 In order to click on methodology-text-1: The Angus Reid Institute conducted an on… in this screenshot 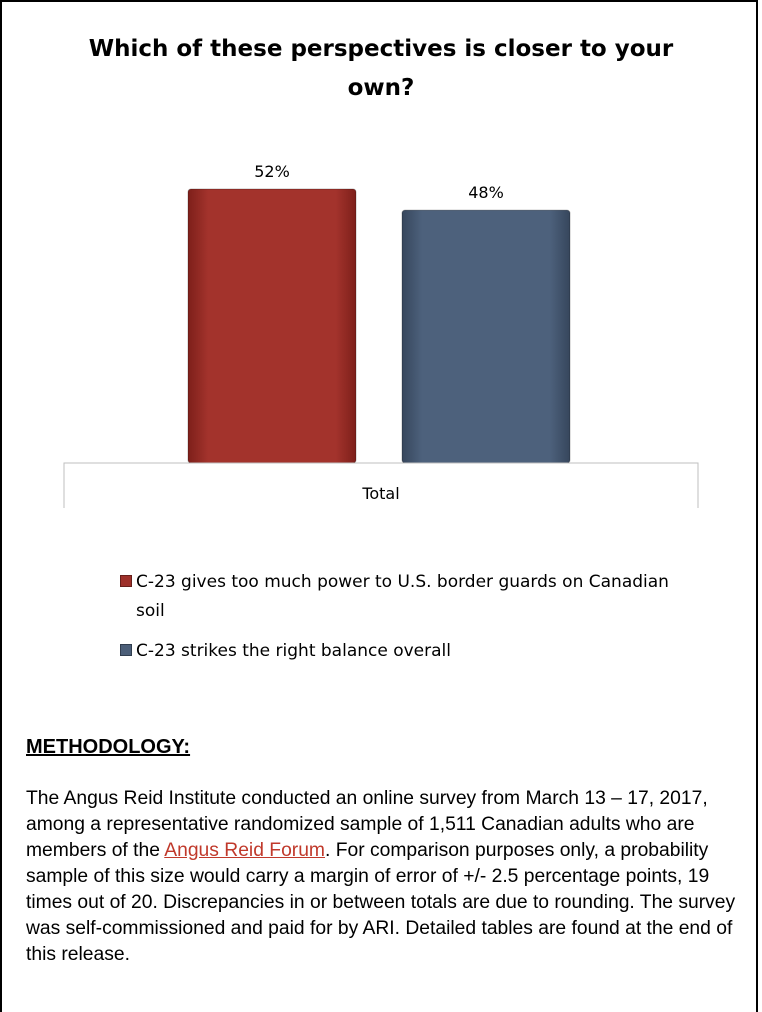, I will do `click(367, 824)`.